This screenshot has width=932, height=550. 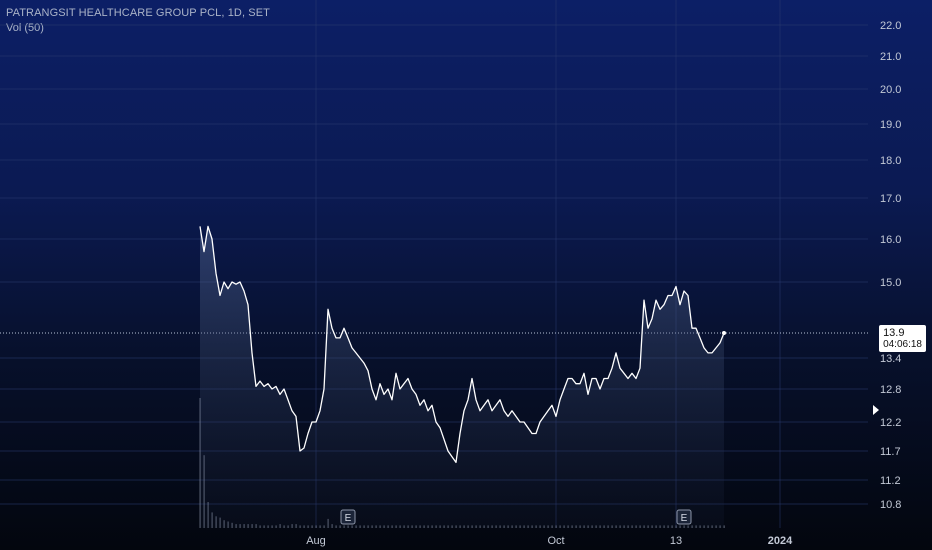 What do you see at coordinates (555, 541) in the screenshot?
I see `x-tick-label: Oct` at bounding box center [555, 541].